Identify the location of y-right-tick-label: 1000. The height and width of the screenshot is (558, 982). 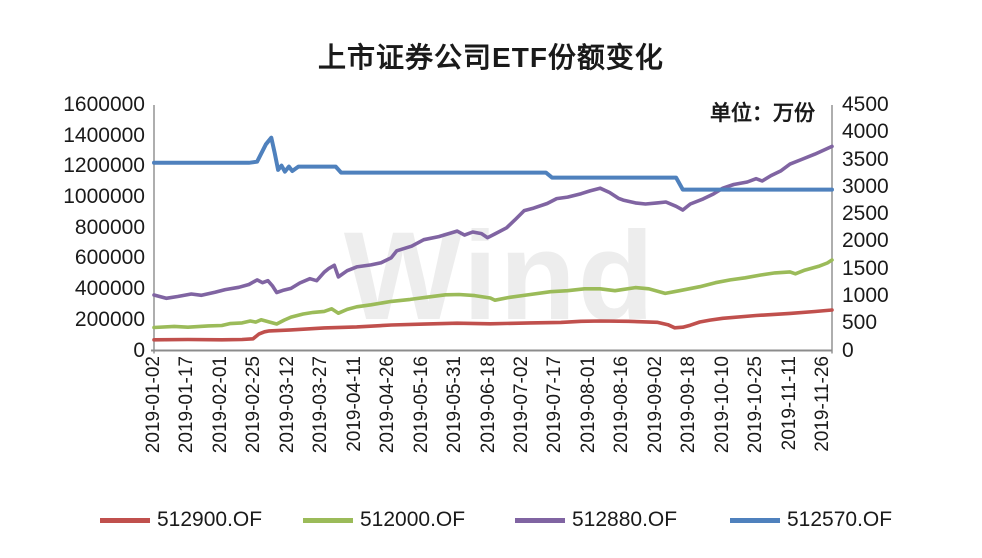
(865, 295).